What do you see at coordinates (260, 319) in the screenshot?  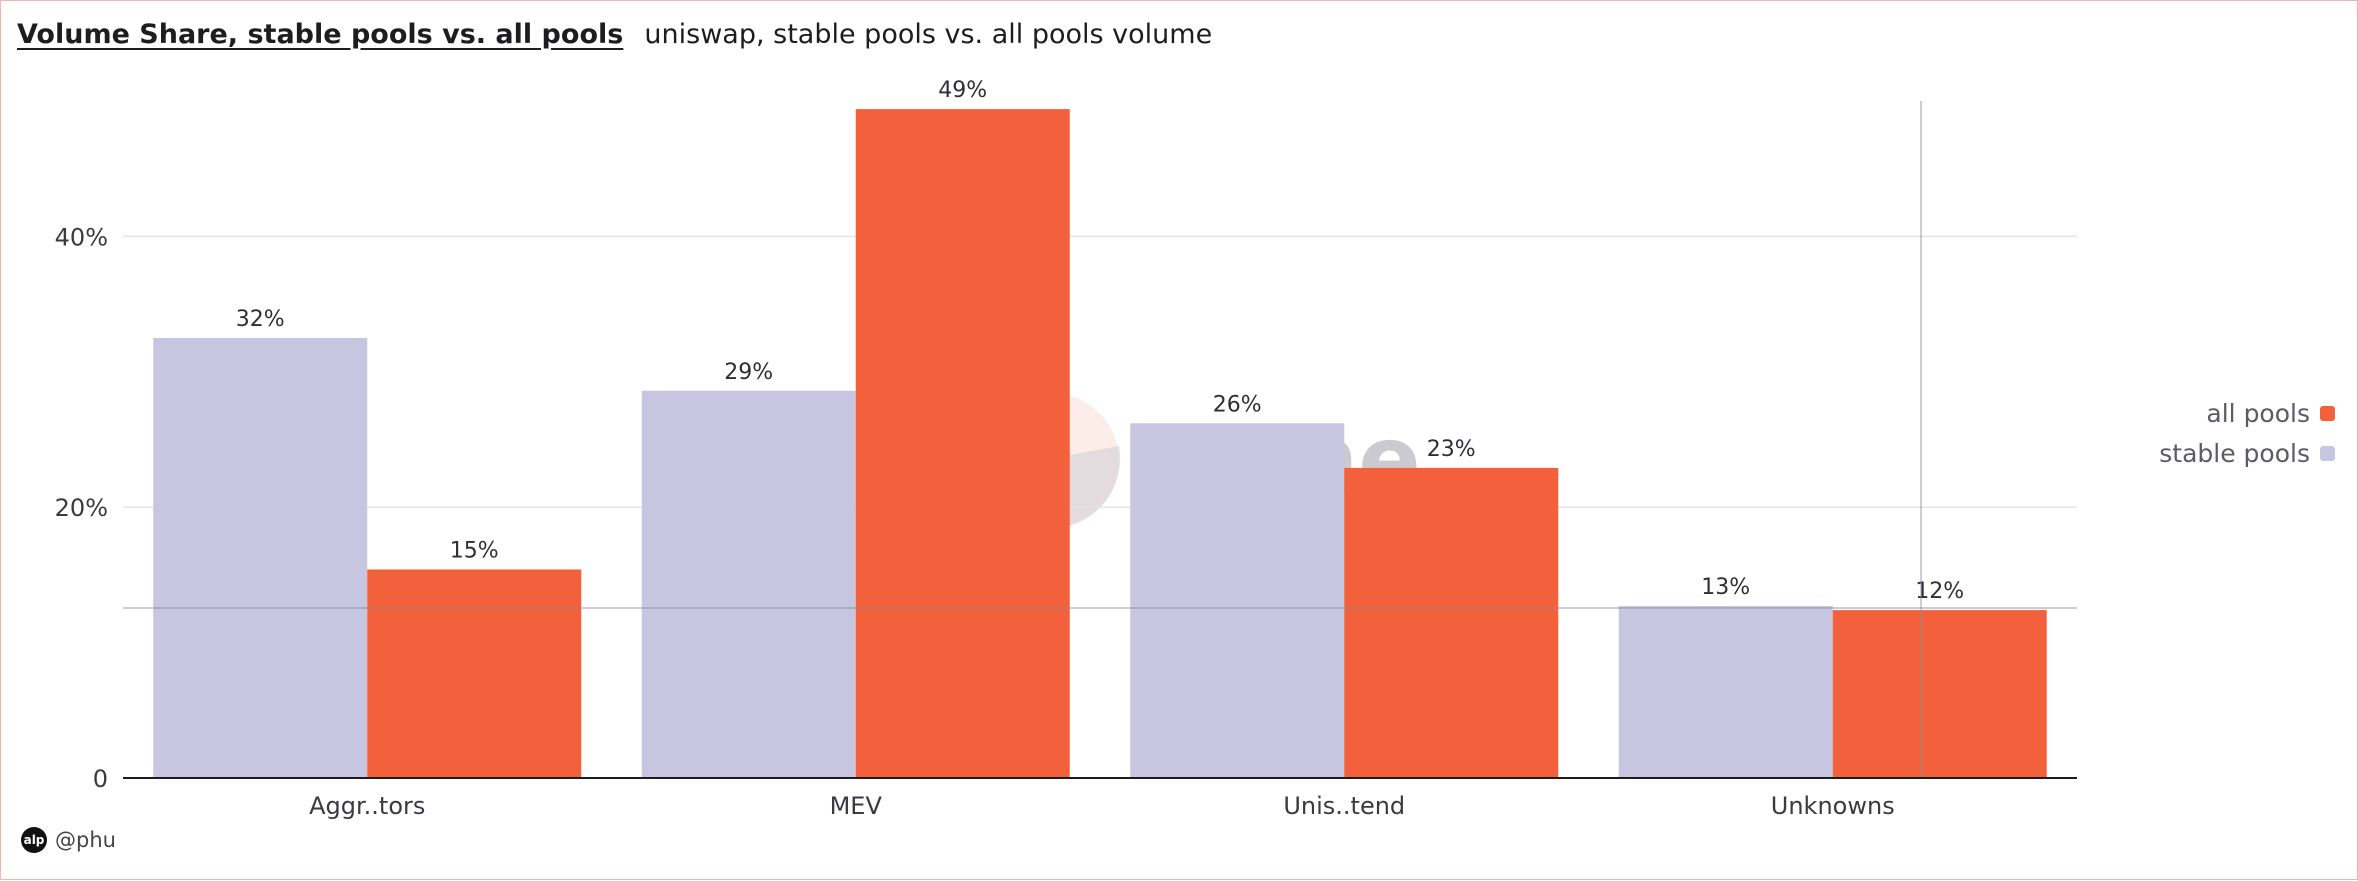 I see `data-label: 32%` at bounding box center [260, 319].